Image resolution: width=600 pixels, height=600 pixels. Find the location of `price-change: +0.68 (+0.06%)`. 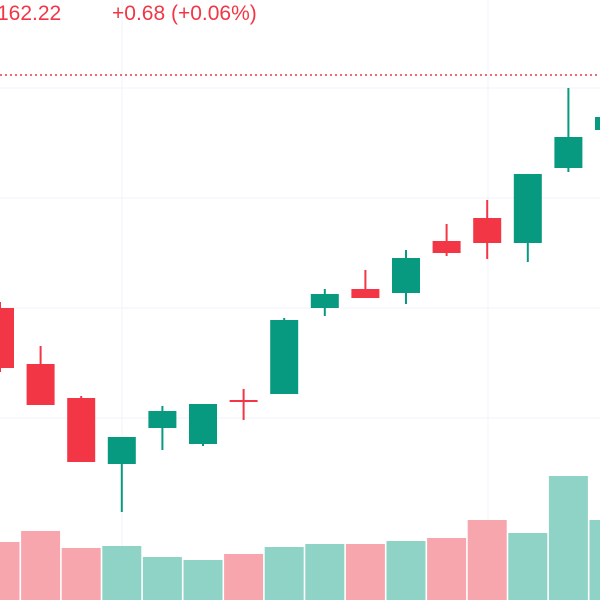

price-change: +0.68 (+0.06%) is located at coordinates (184, 13).